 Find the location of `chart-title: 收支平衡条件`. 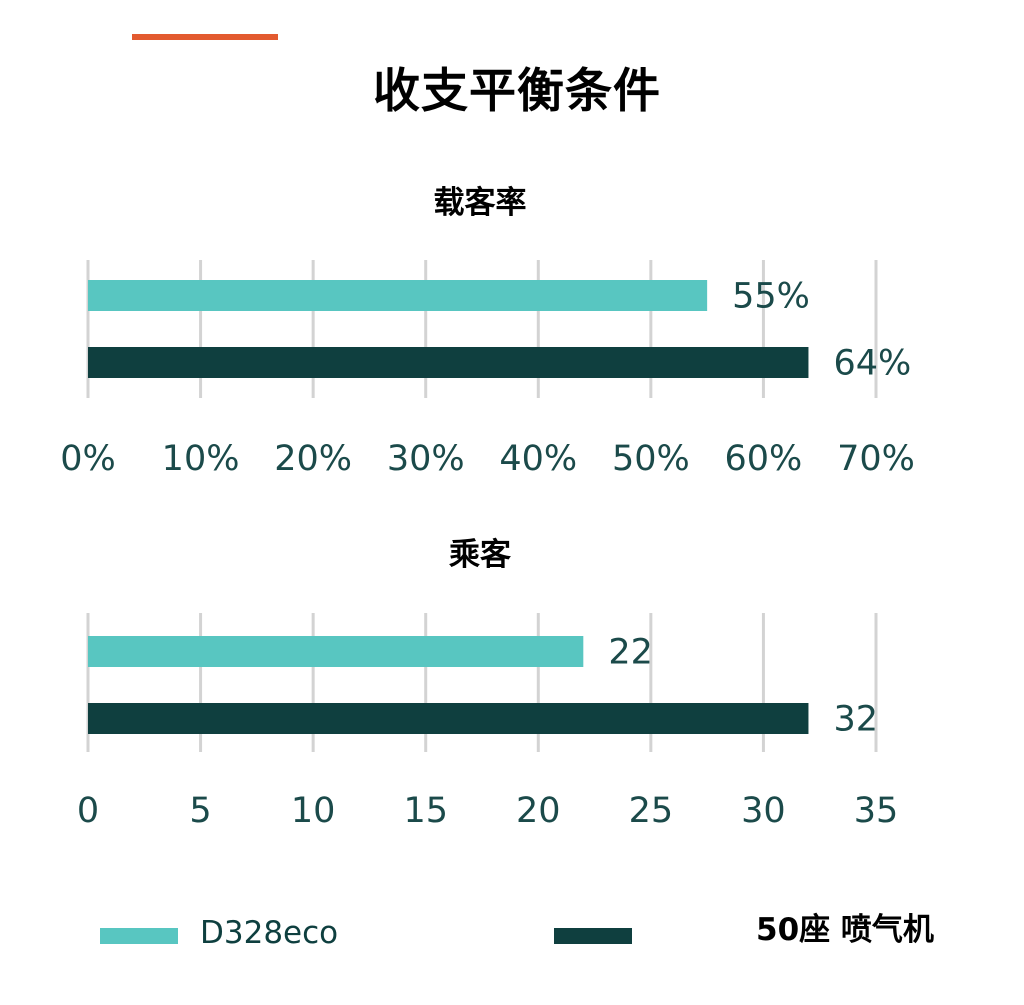

chart-title: 收支平衡条件 is located at coordinates (517, 91).